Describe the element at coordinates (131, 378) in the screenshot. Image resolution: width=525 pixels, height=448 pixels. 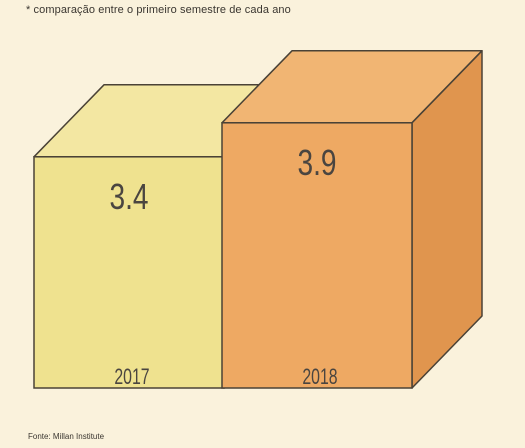
I see `category-label-2017: 2017` at that location.